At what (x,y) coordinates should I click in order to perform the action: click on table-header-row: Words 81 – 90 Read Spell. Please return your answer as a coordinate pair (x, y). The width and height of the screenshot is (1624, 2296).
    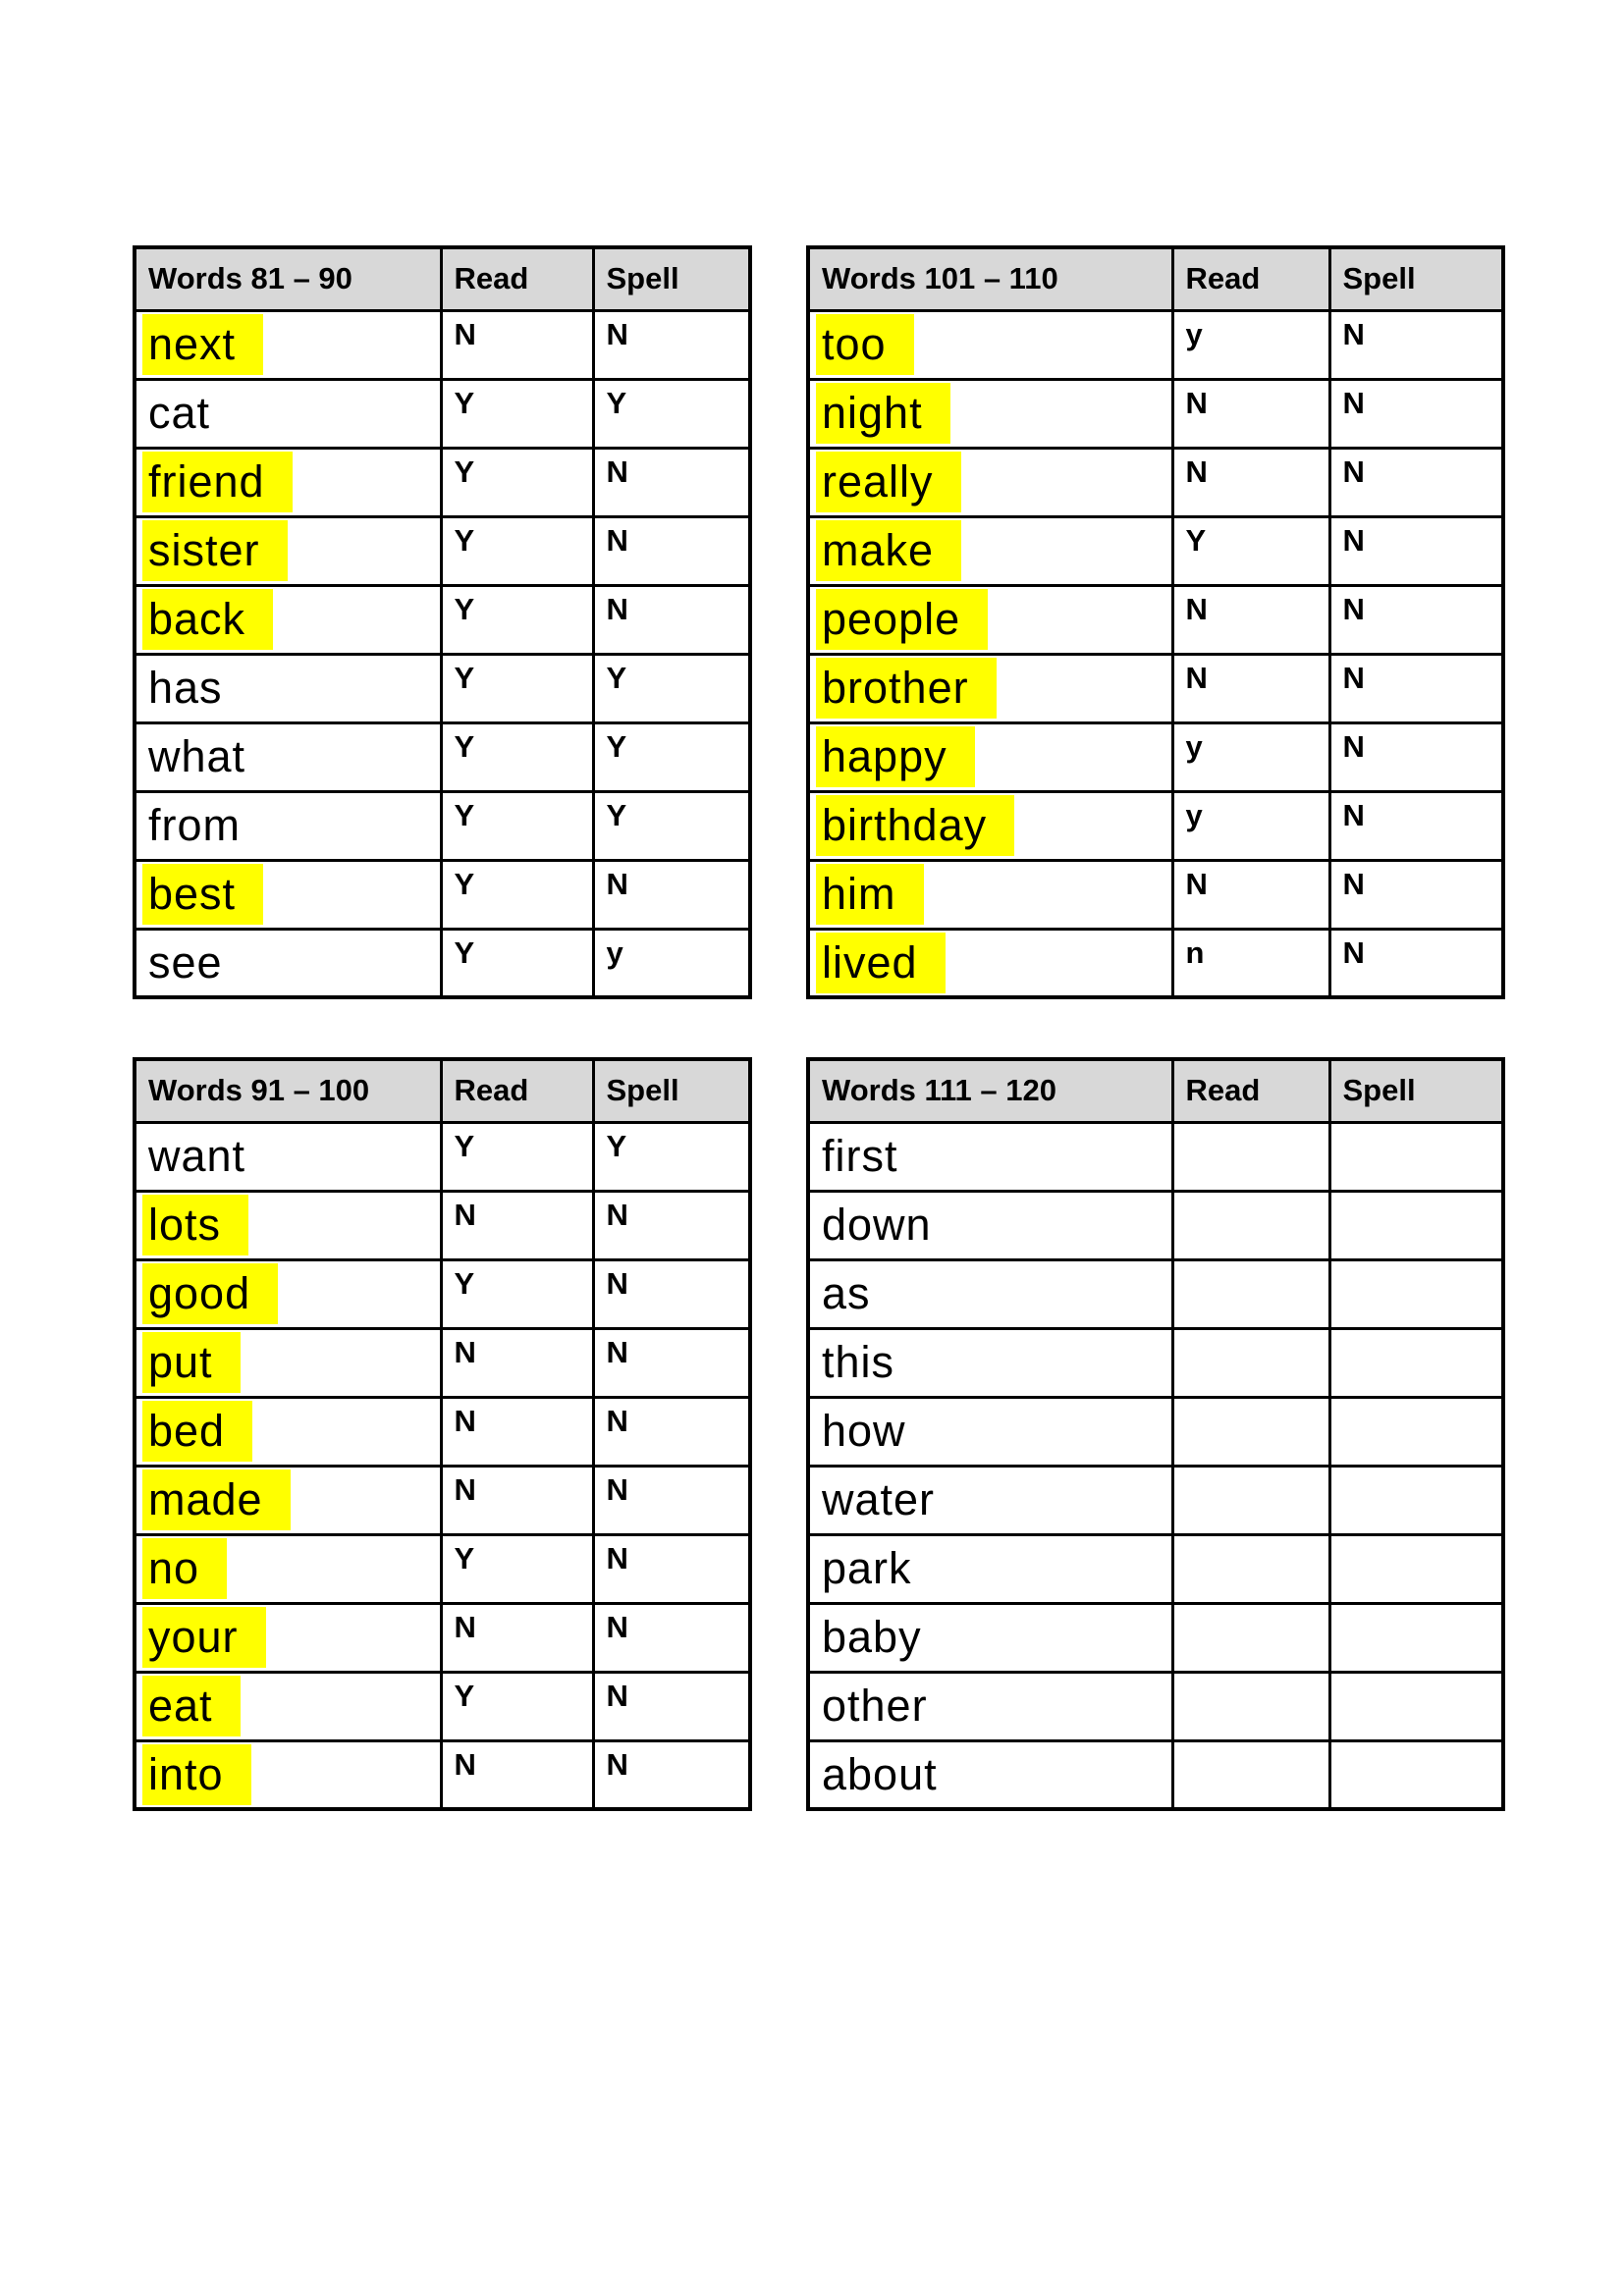
    Looking at the image, I should click on (442, 278).